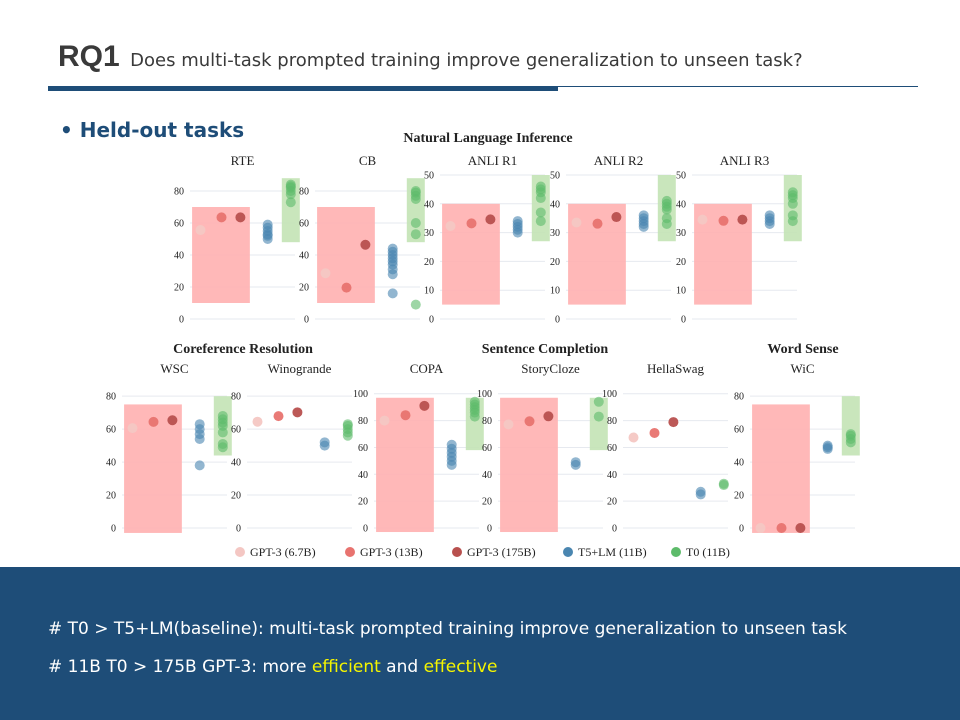 Image resolution: width=960 pixels, height=720 pixels. Describe the element at coordinates (739, 239) in the screenshot. I see `panel-anli3: 0 10 20 30 40 50 ANLI R3` at that location.